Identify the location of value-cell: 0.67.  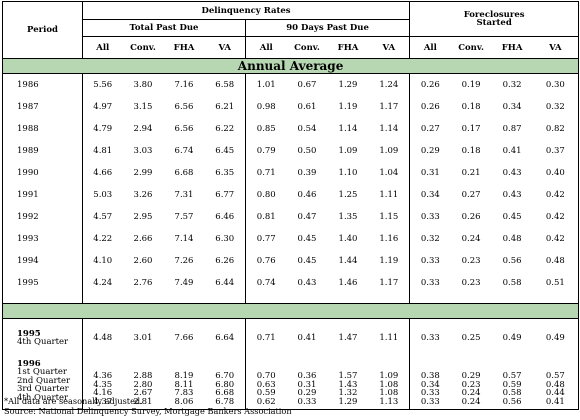
(307, 84).